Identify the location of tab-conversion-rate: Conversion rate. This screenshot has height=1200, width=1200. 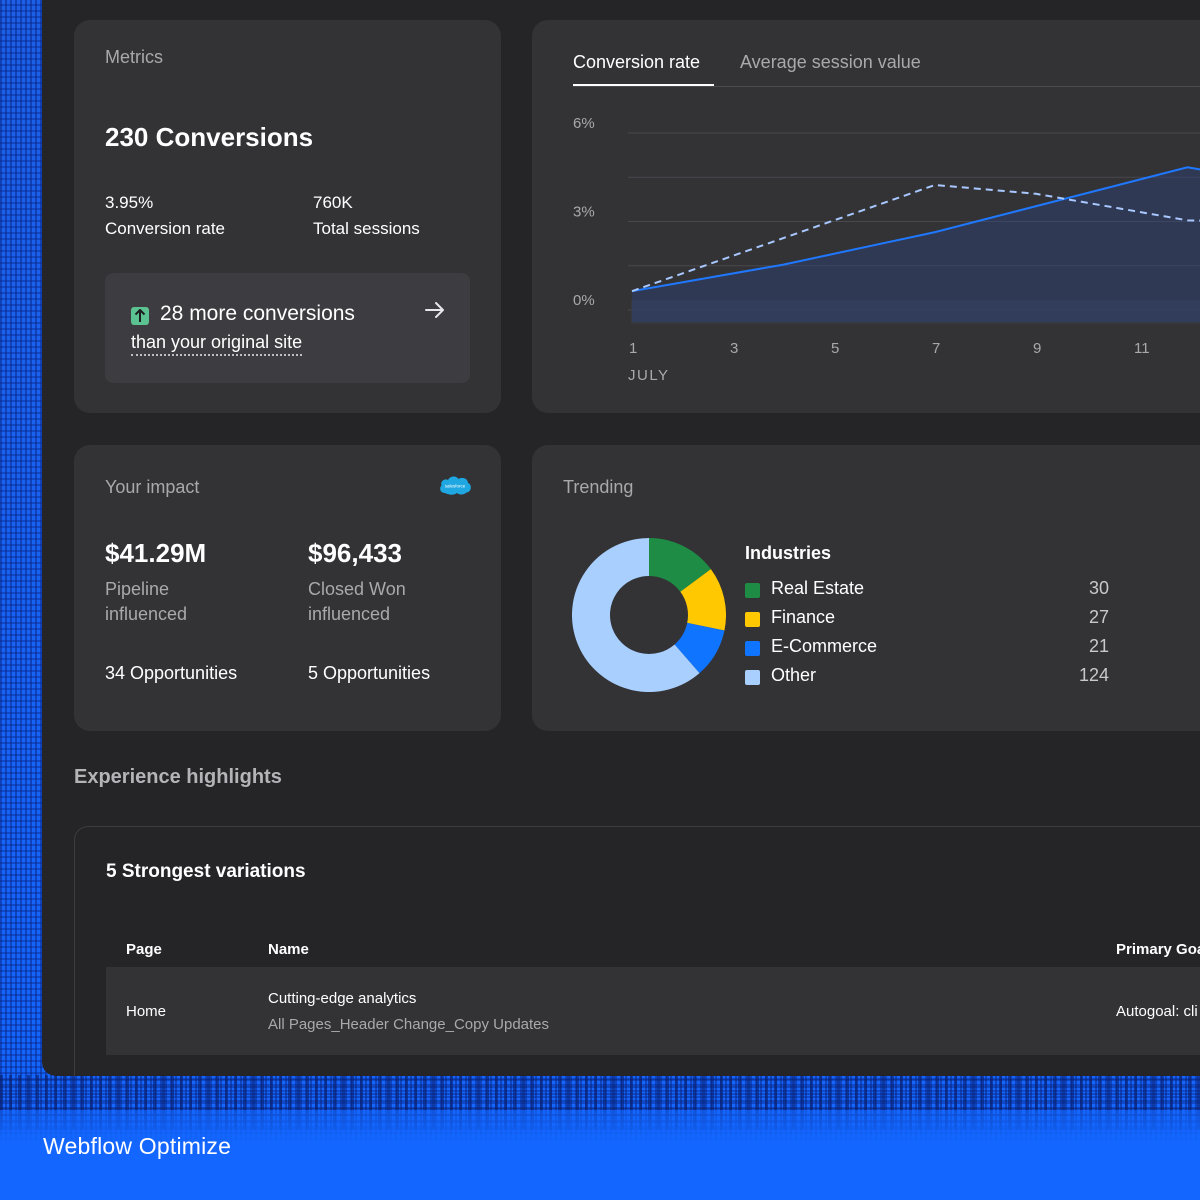
(637, 62).